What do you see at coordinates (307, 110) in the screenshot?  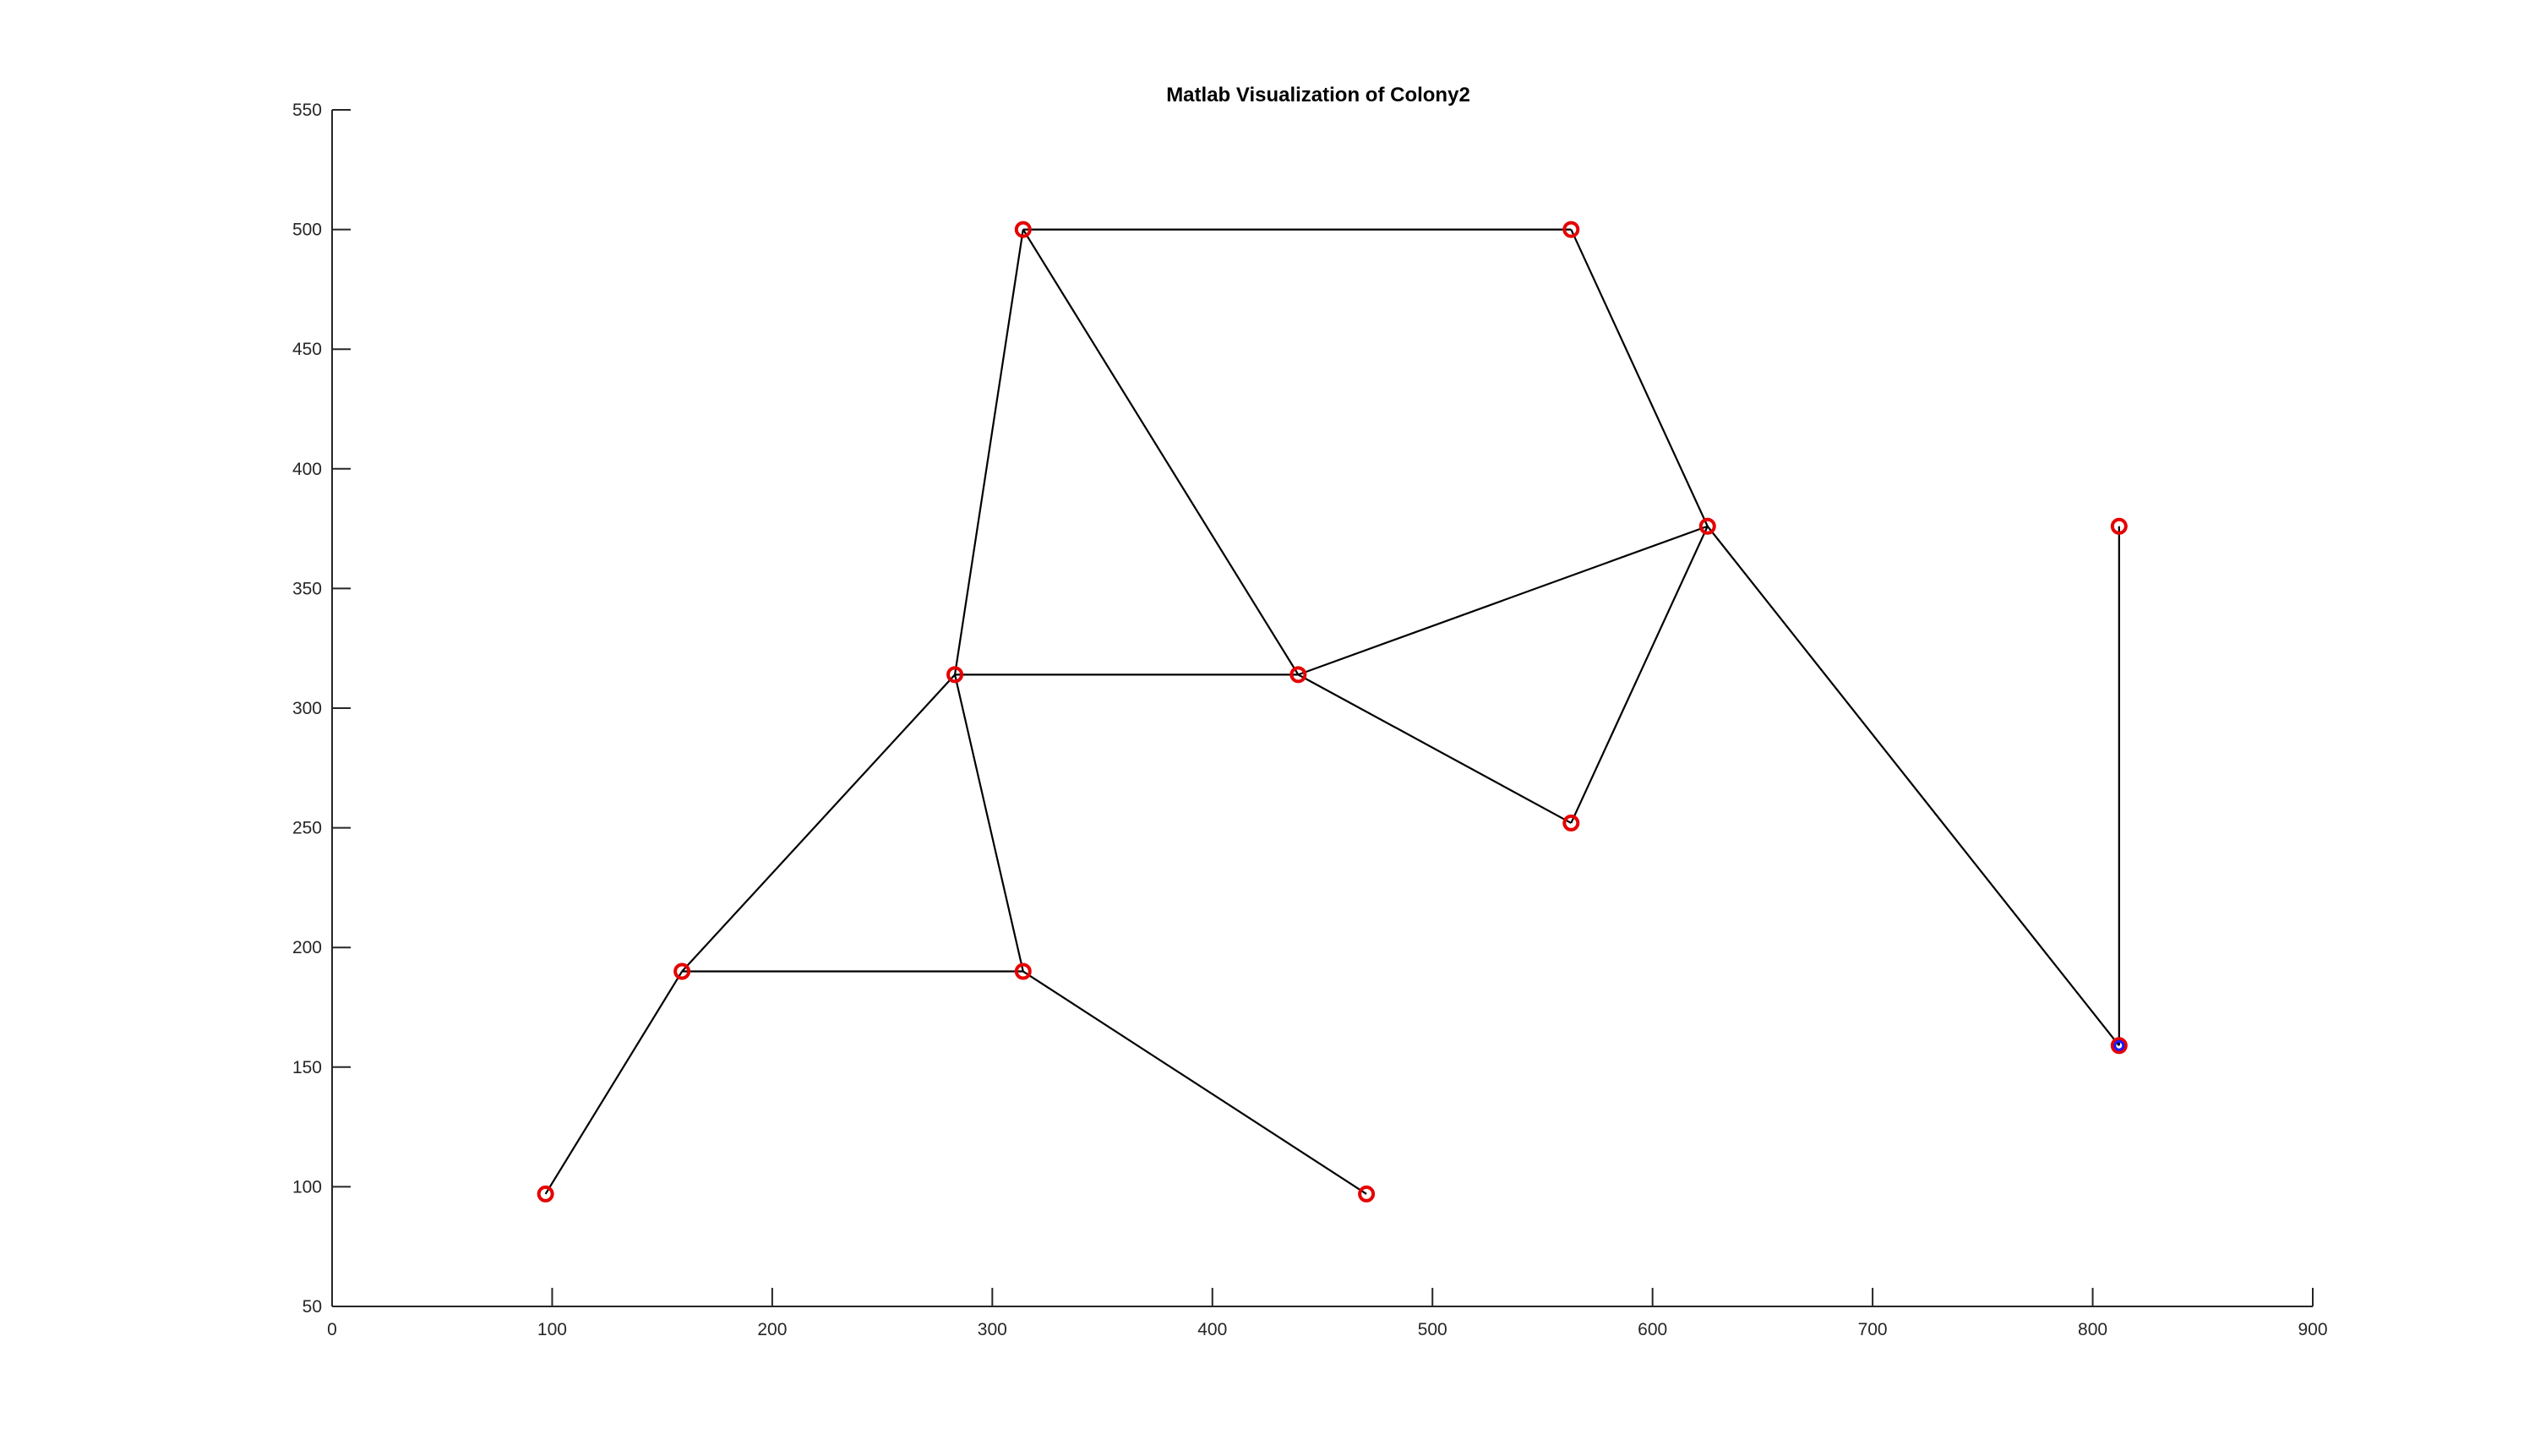 I see `y-tick-label: 550` at bounding box center [307, 110].